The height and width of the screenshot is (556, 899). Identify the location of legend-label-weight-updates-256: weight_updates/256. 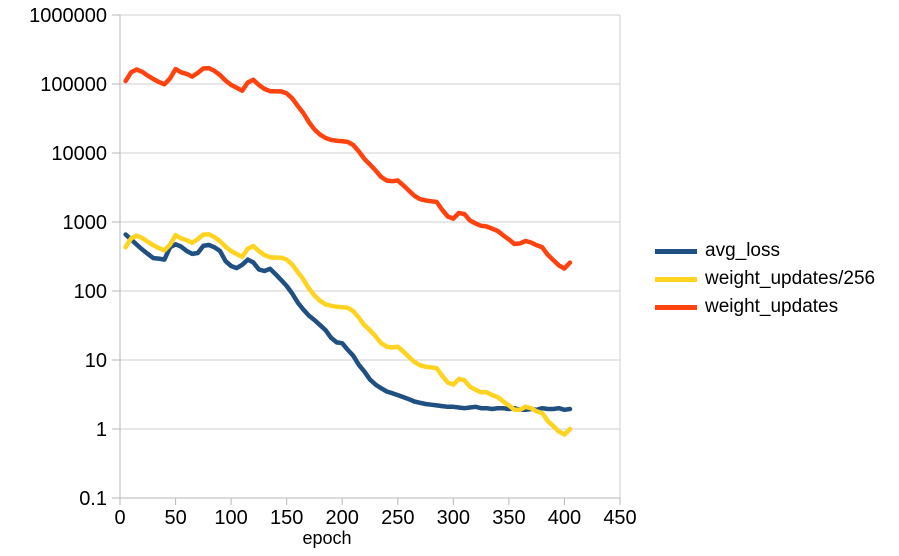
(790, 278).